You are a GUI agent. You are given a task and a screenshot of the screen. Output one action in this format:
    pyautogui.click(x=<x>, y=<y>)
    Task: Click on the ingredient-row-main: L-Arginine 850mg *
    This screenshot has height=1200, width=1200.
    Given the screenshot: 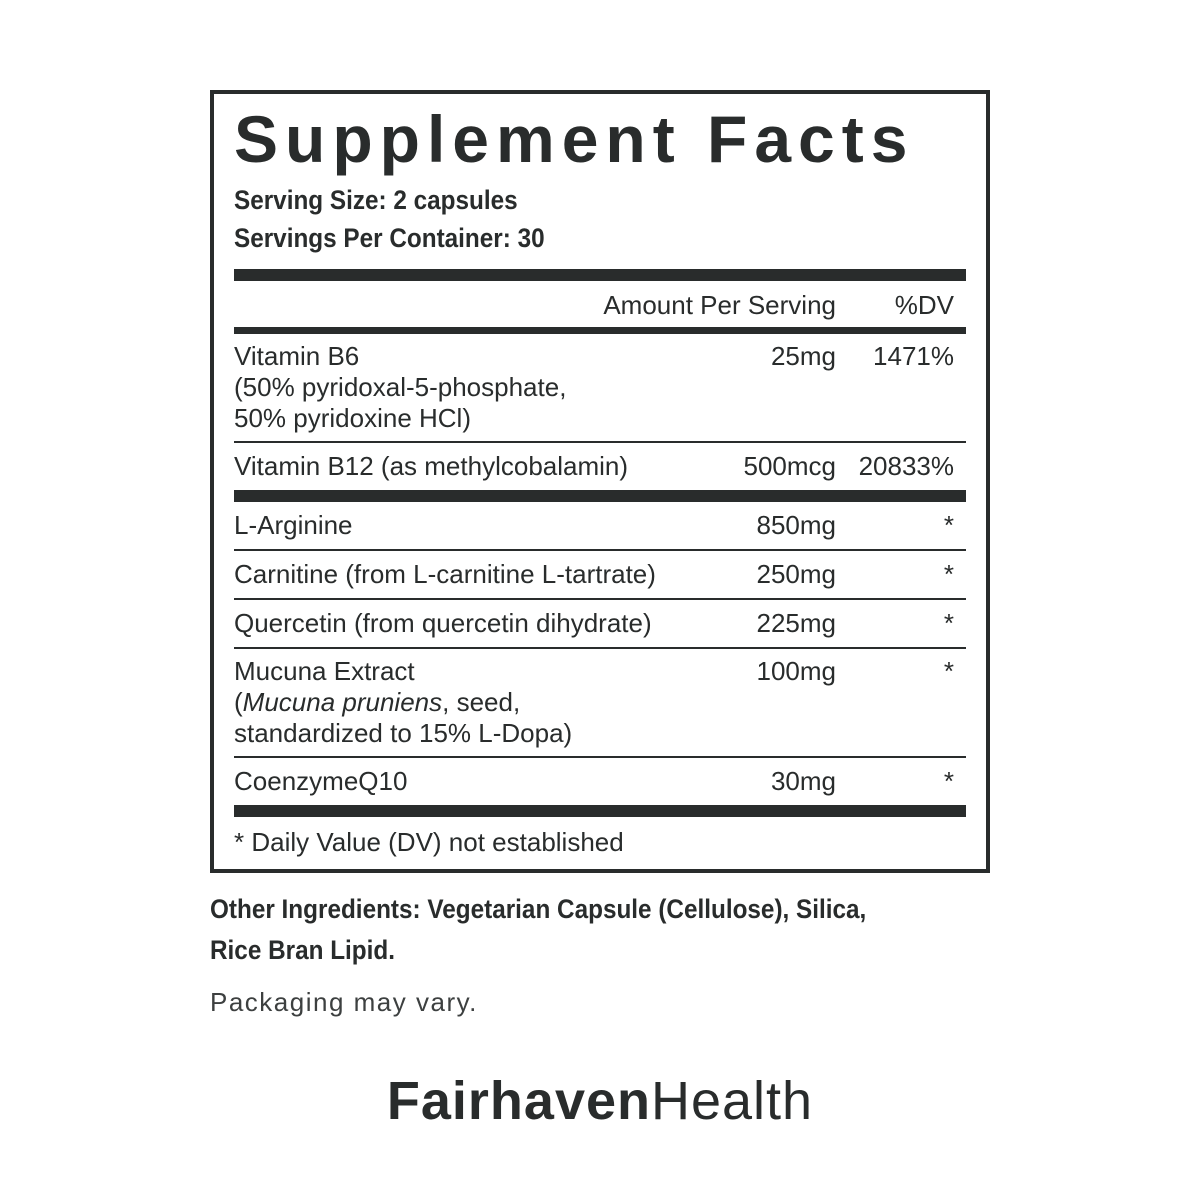 What is the action you would take?
    pyautogui.click(x=600, y=525)
    